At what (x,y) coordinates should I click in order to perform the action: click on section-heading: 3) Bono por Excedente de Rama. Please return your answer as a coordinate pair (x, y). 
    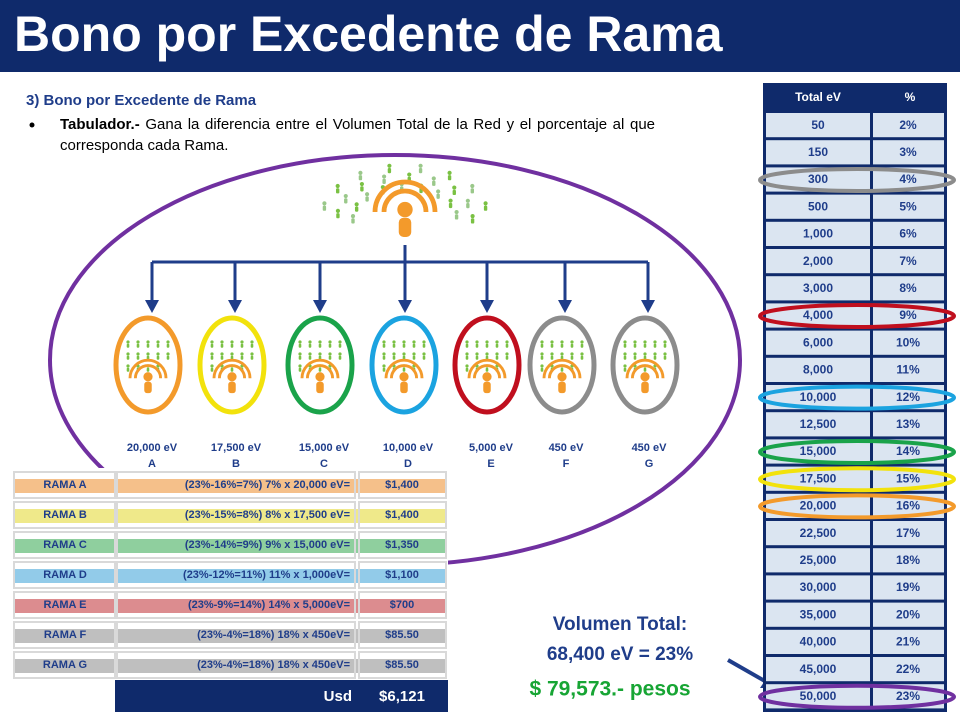
    Looking at the image, I should click on (141, 100).